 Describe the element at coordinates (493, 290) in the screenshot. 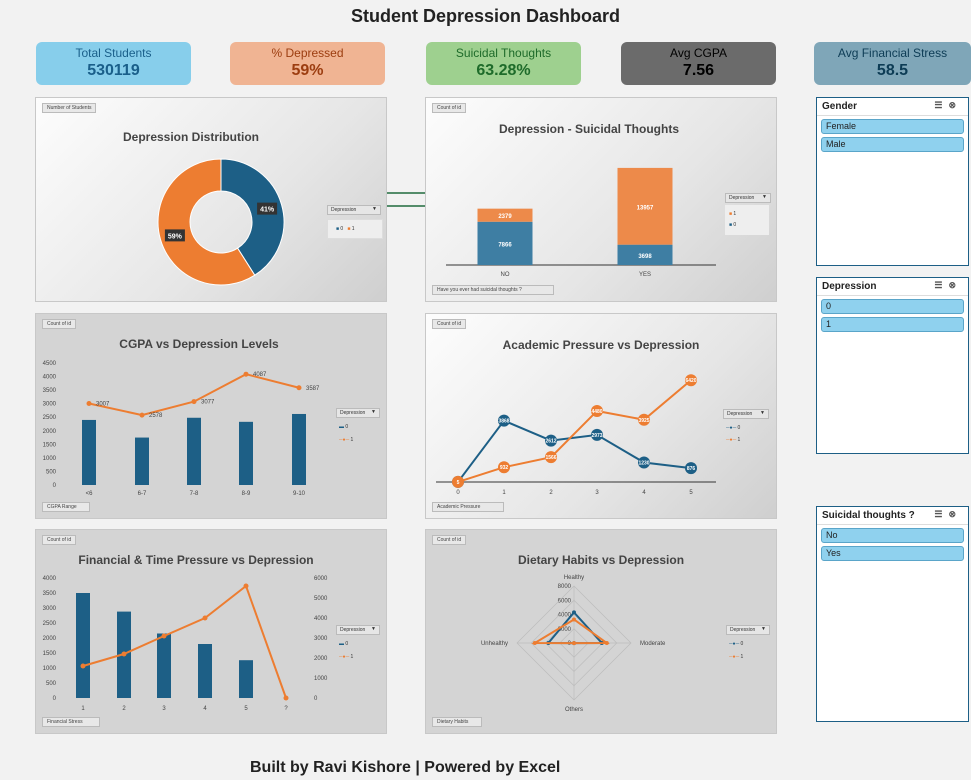

I see `axis-field-tag: Have you ever had suicidal thoughts ?` at that location.